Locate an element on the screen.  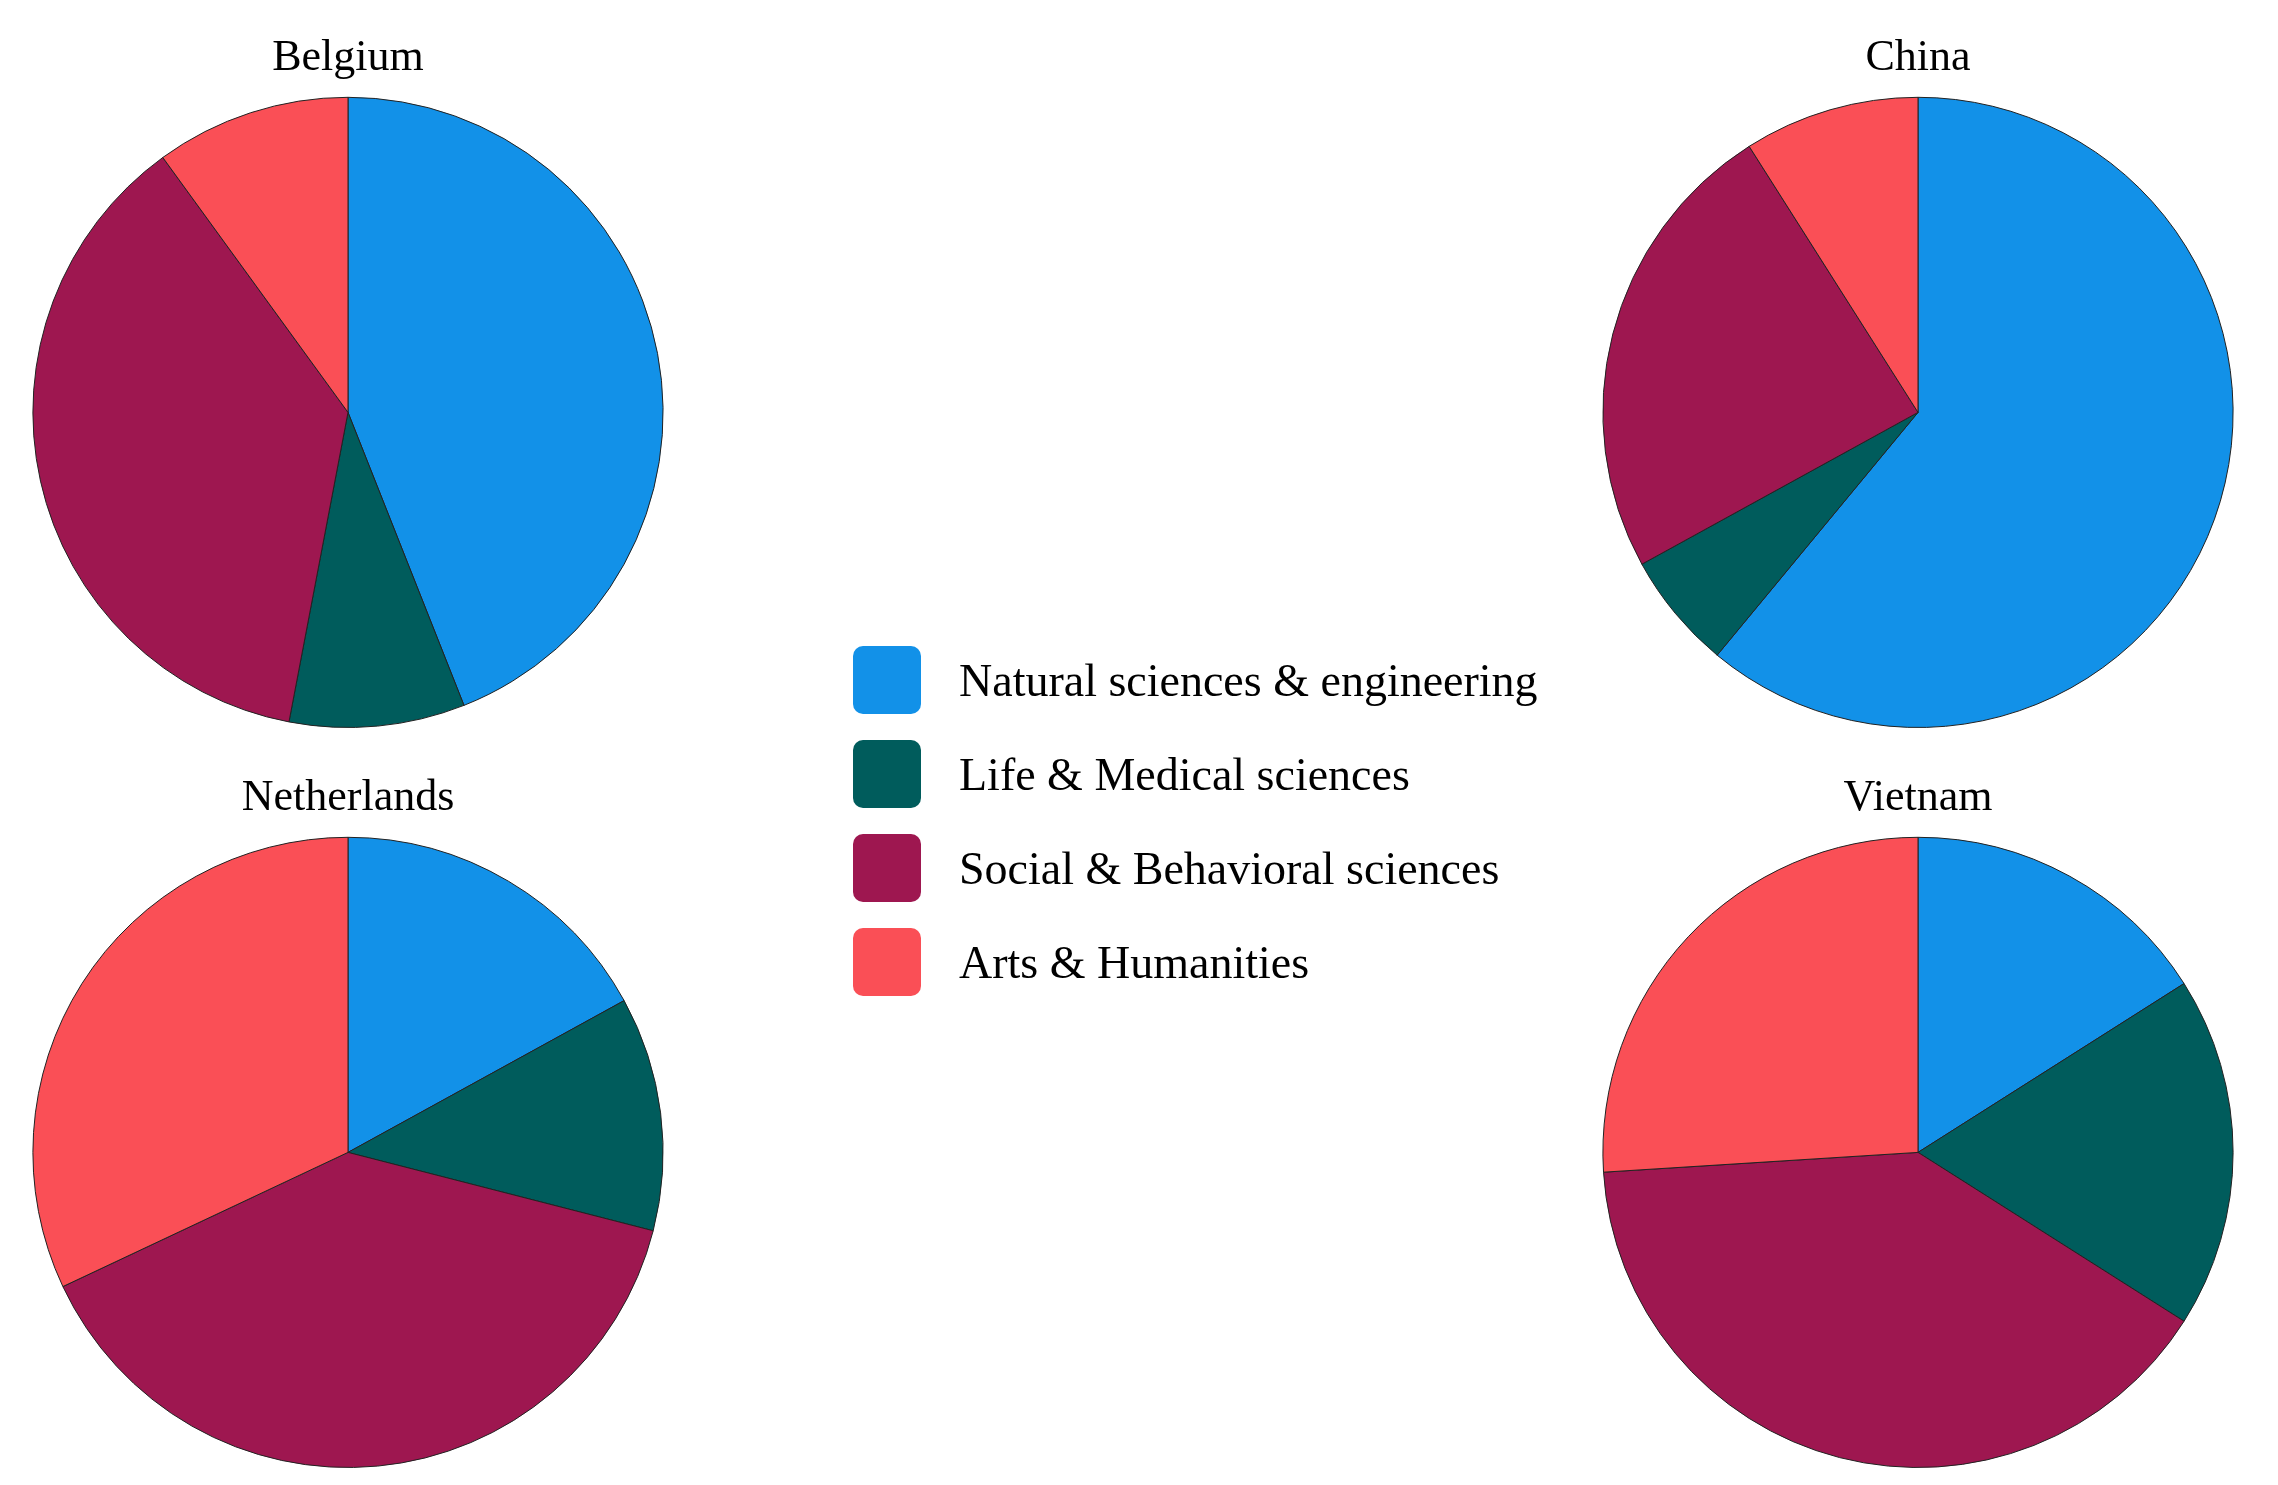
legend-label: Arts & Humanities is located at coordinates (1134, 962).